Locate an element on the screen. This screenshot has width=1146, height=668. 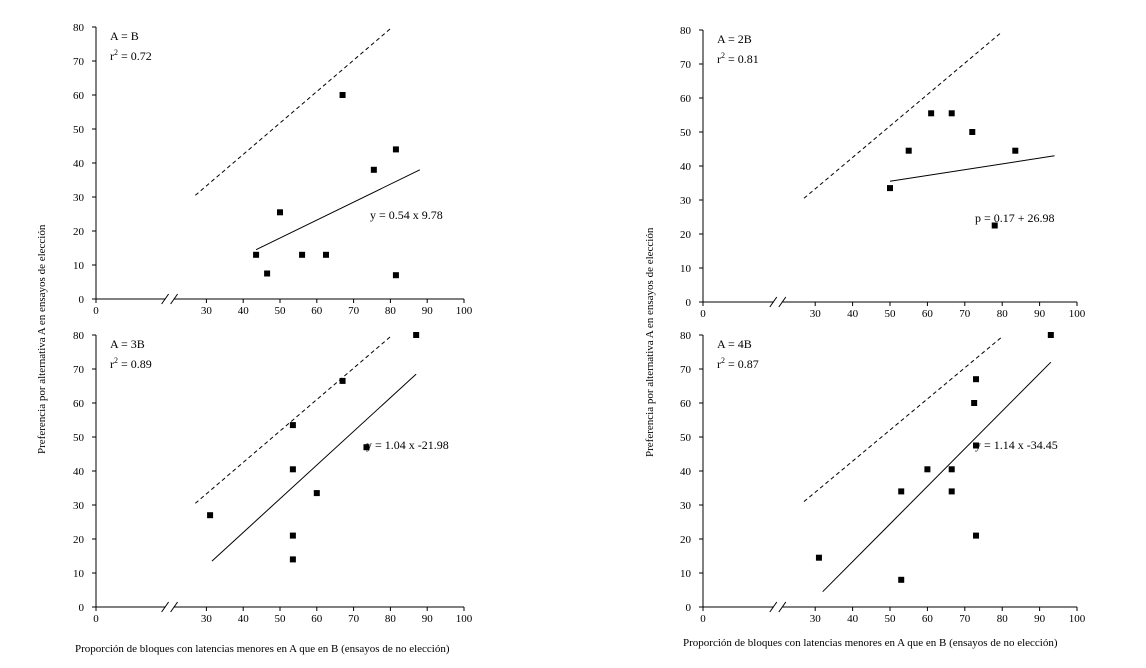
r-squared-label: r2 = 0.89 is located at coordinates (131, 363).